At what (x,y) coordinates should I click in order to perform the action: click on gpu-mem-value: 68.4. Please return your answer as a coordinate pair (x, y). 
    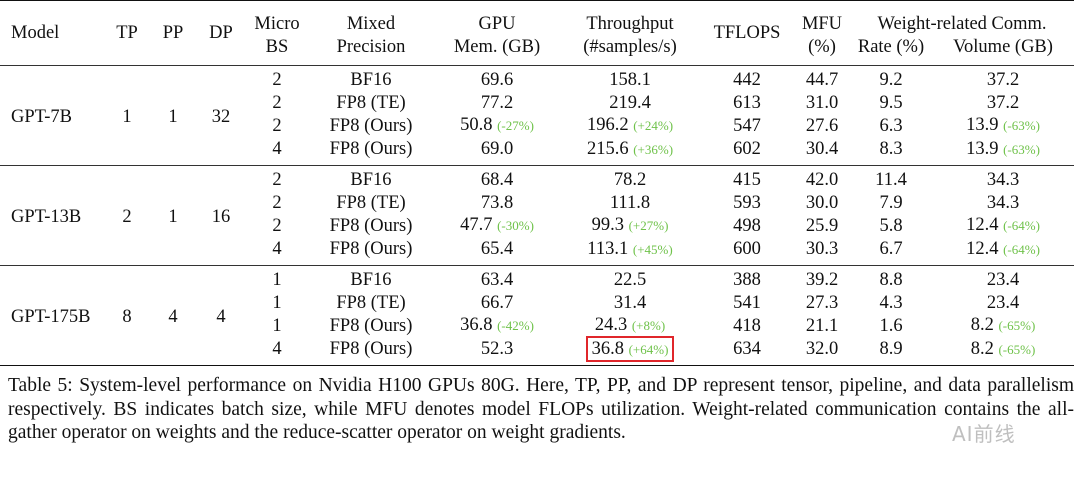
    Looking at the image, I should click on (497, 180).